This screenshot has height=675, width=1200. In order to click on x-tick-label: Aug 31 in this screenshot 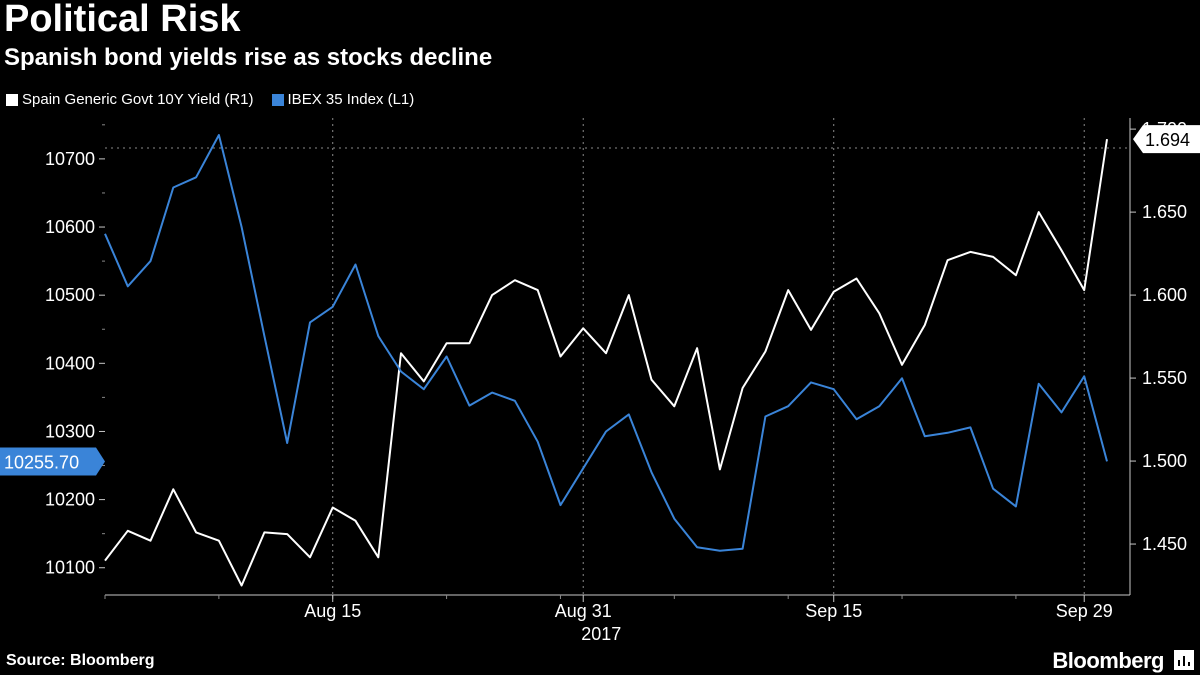, I will do `click(583, 611)`.